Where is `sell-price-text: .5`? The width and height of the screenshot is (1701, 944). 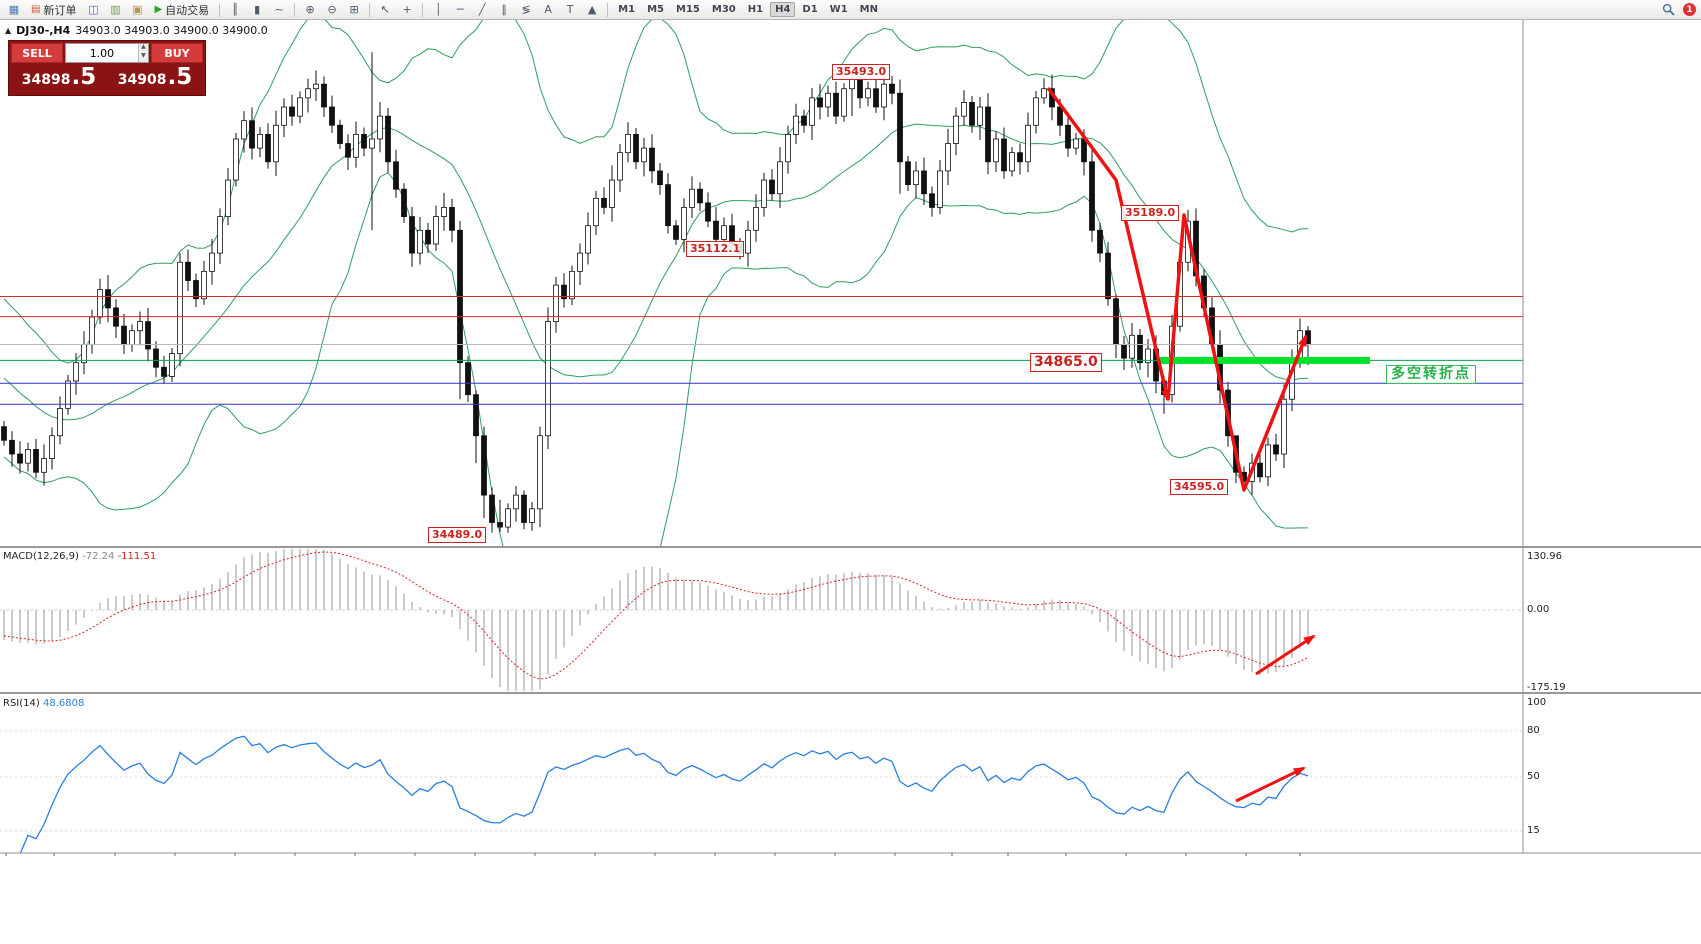 sell-price-text: .5 is located at coordinates (84, 77).